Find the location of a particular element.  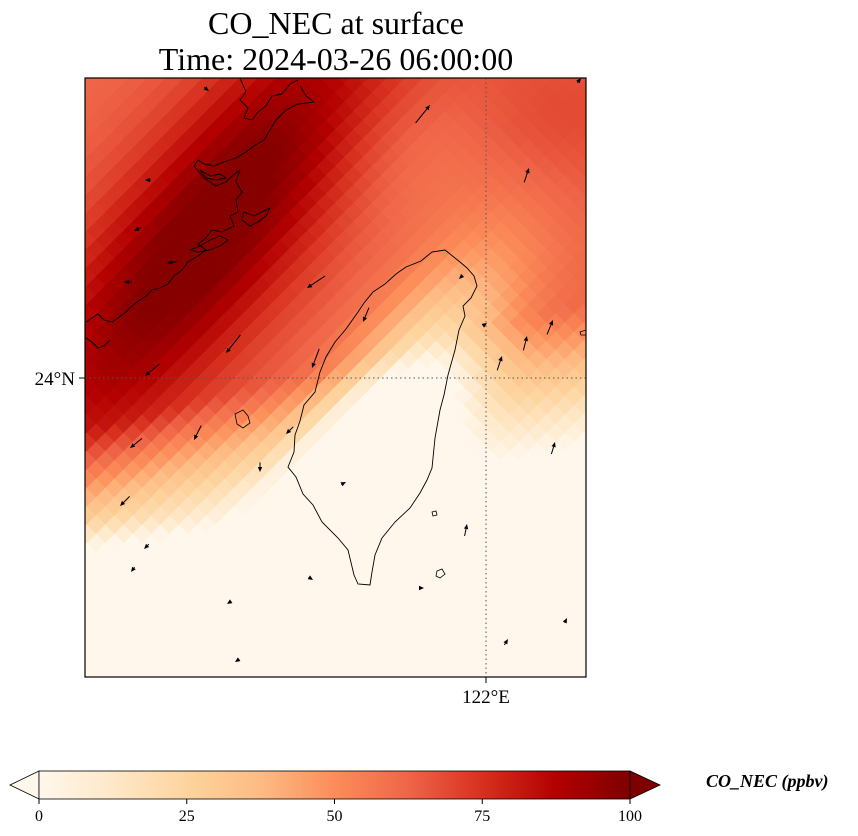

colorbar-tick-label: 25 is located at coordinates (187, 816).